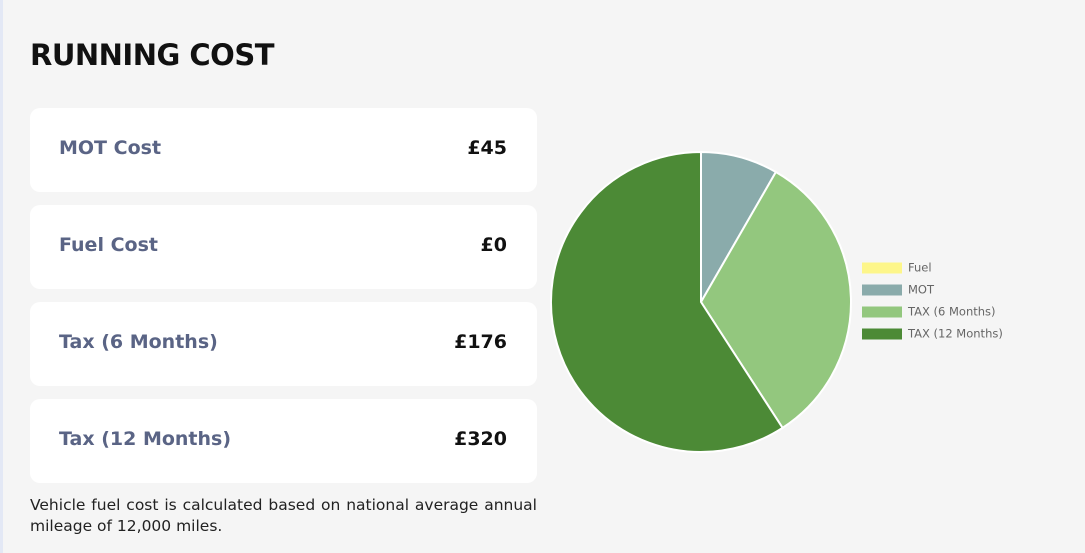 This screenshot has width=1085, height=553. Describe the element at coordinates (951, 312) in the screenshot. I see `legend-label: TAX (6 Months)` at that location.